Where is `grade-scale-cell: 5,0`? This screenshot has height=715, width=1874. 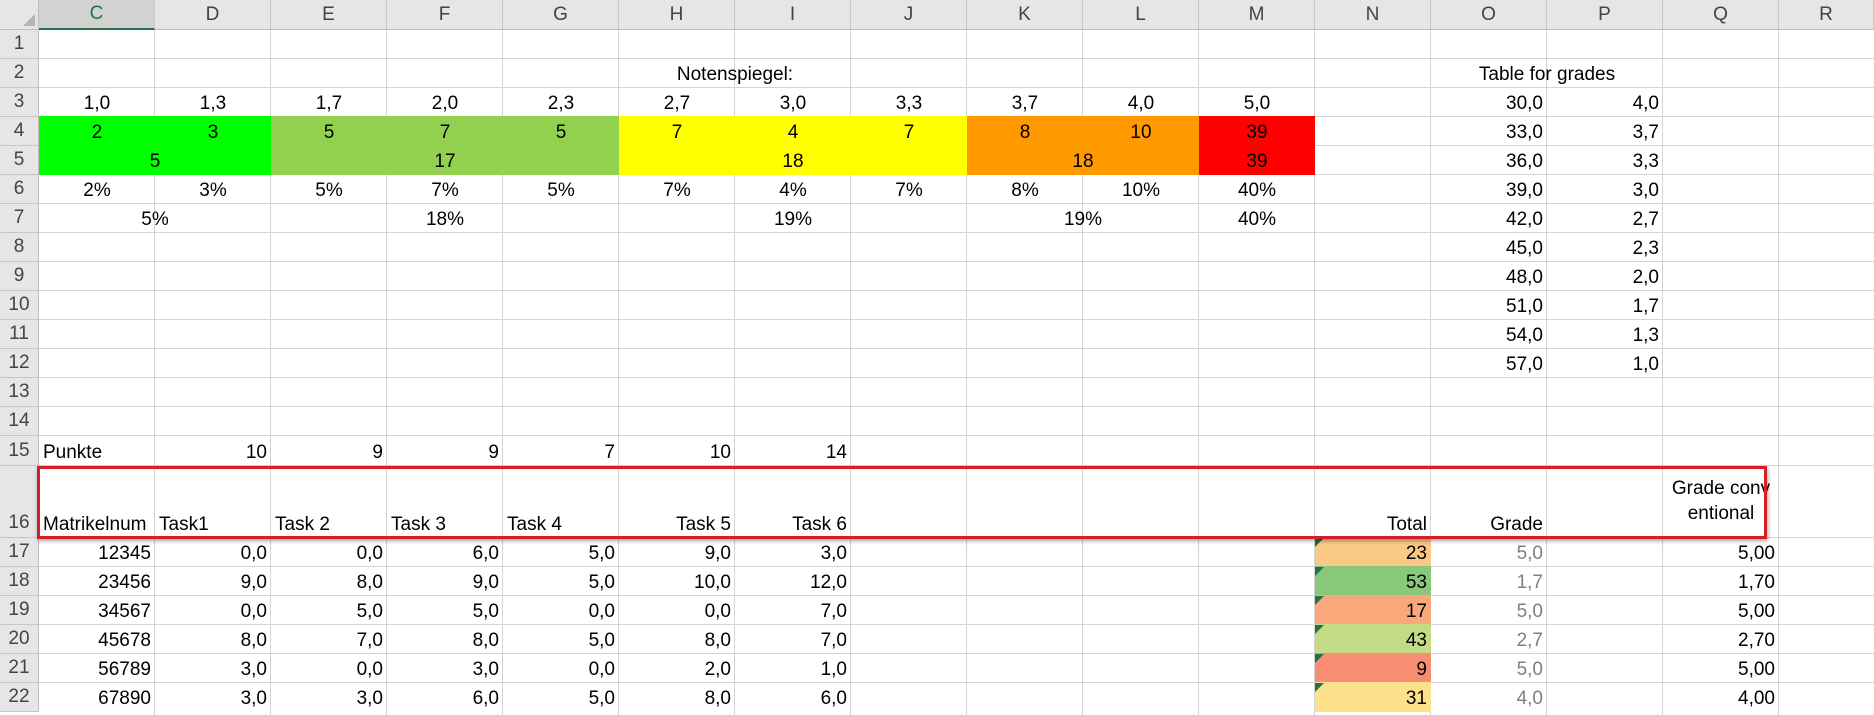
grade-scale-cell: 5,0 is located at coordinates (1257, 103).